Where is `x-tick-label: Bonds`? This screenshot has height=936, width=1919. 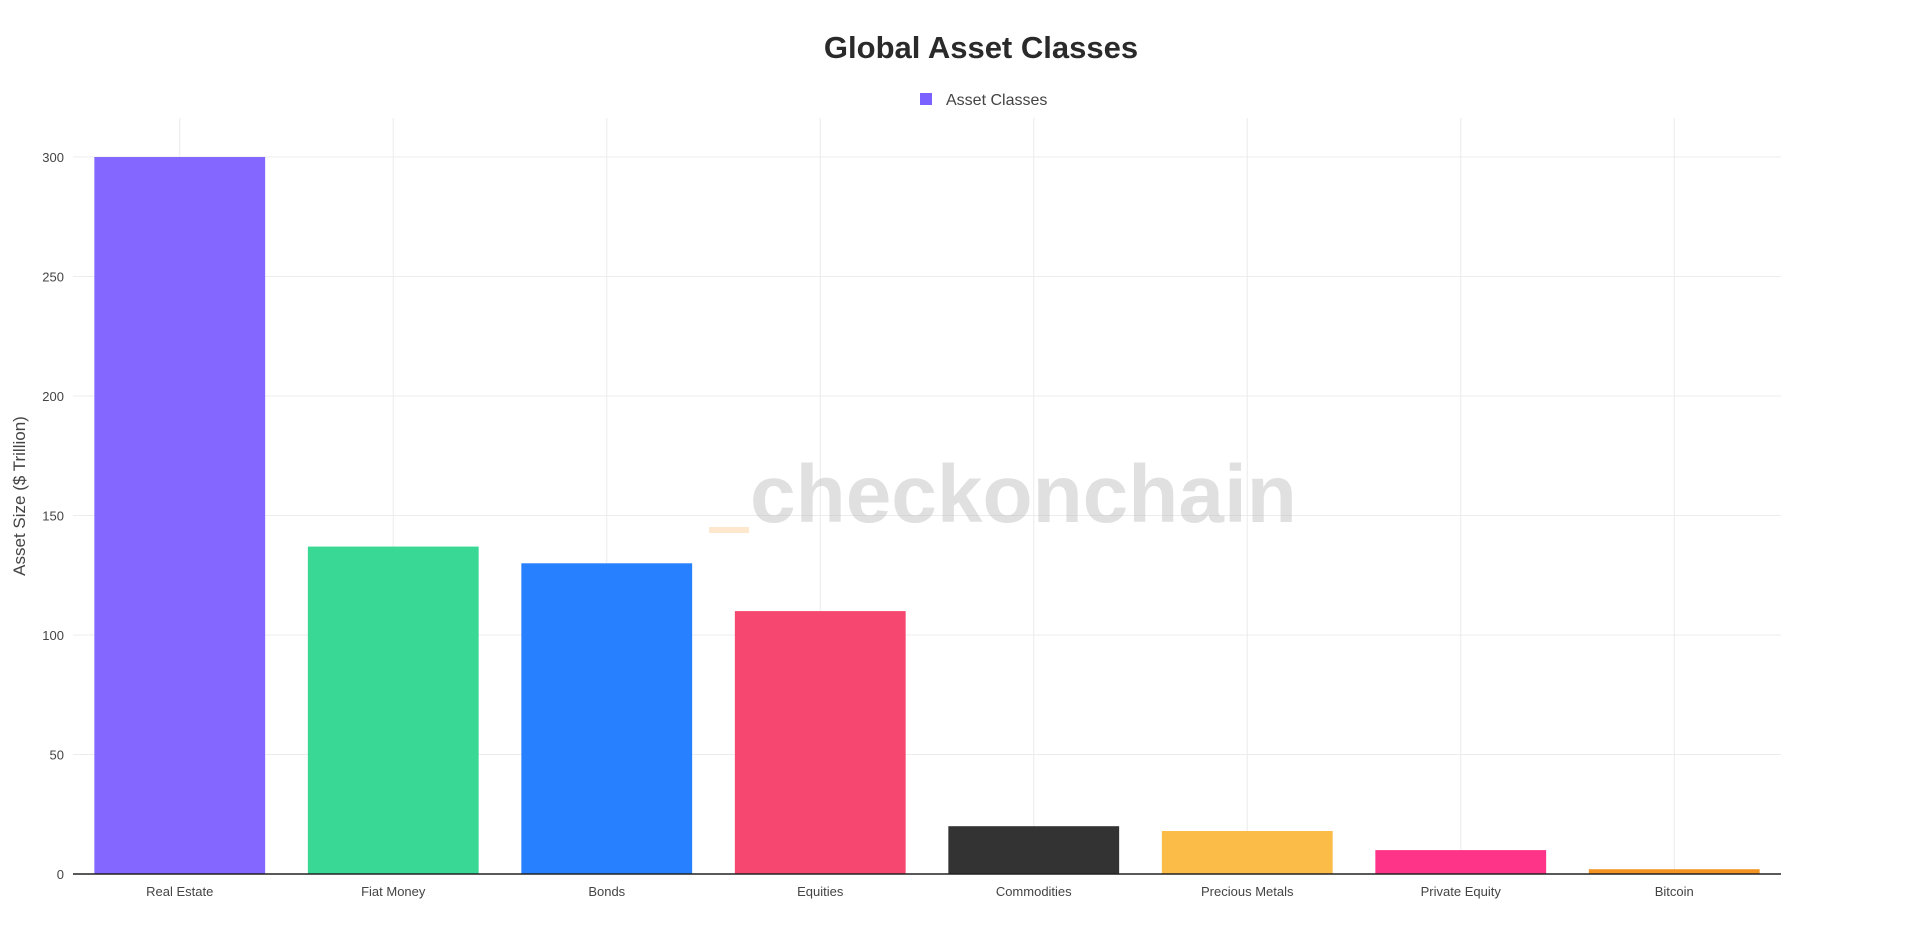
x-tick-label: Bonds is located at coordinates (606, 891).